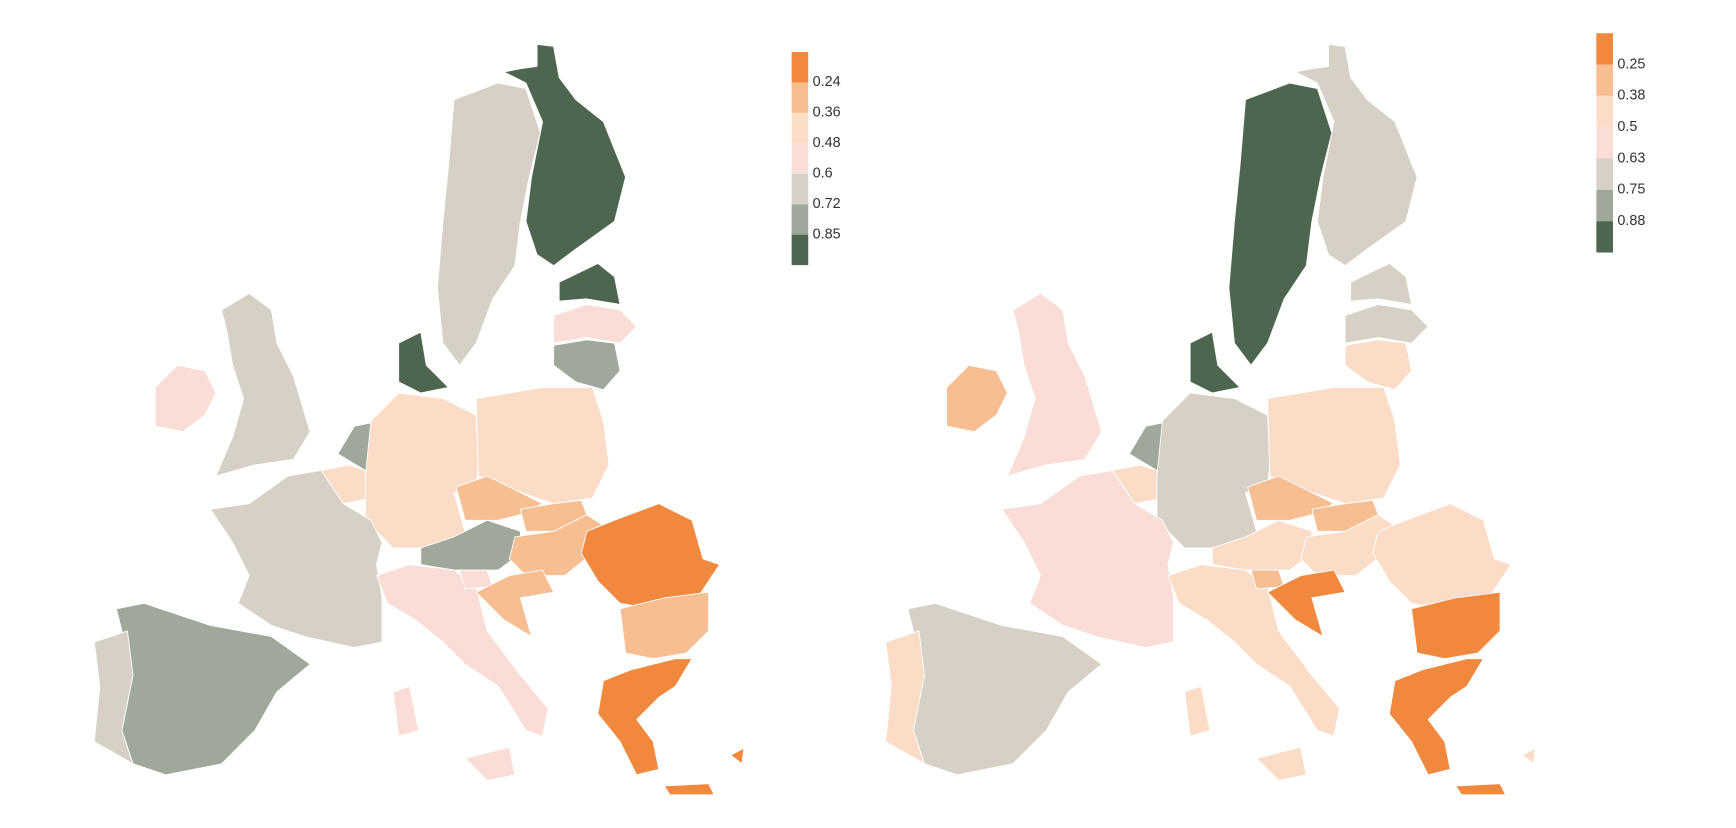  What do you see at coordinates (1620, 143) in the screenshot?
I see `legend: 0.25 0.38 0.5 0.63 0.75 0.88` at bounding box center [1620, 143].